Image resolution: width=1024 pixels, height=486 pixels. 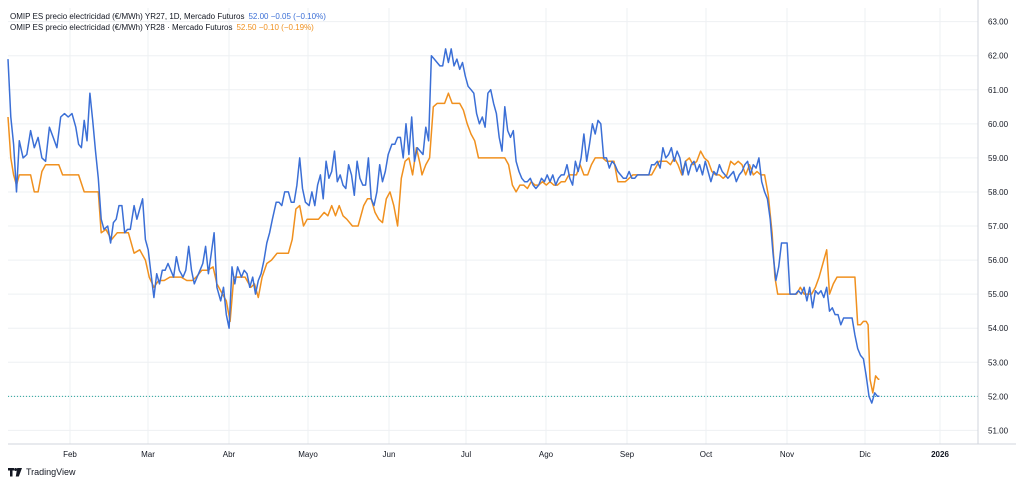 What do you see at coordinates (275, 27) in the screenshot?
I see `legend-value-yr28: 52.50 −0.10 (−0.19%)` at bounding box center [275, 27].